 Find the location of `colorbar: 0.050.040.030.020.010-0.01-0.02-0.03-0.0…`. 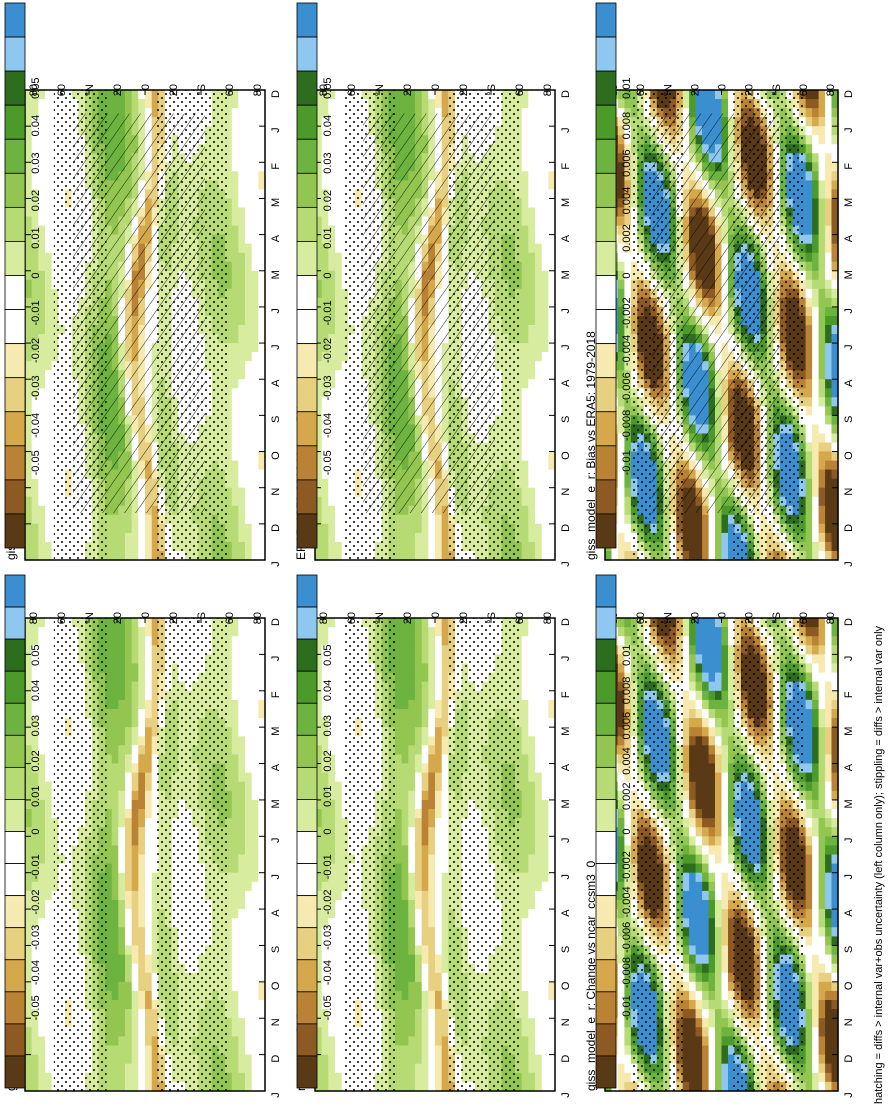

colorbar: 0.050.040.030.020.010-0.01-0.02-0.03-0.0… is located at coordinates (23, 275).